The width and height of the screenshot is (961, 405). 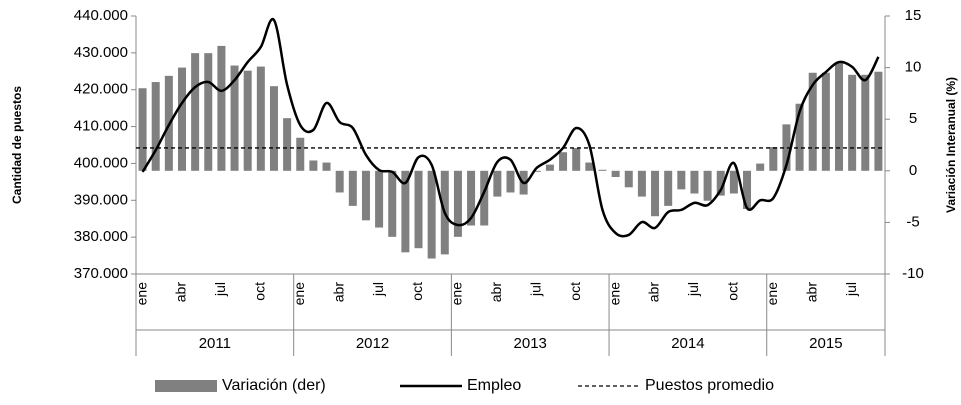 What do you see at coordinates (101, 52) in the screenshot?
I see `y-tick-label: 430.000` at bounding box center [101, 52].